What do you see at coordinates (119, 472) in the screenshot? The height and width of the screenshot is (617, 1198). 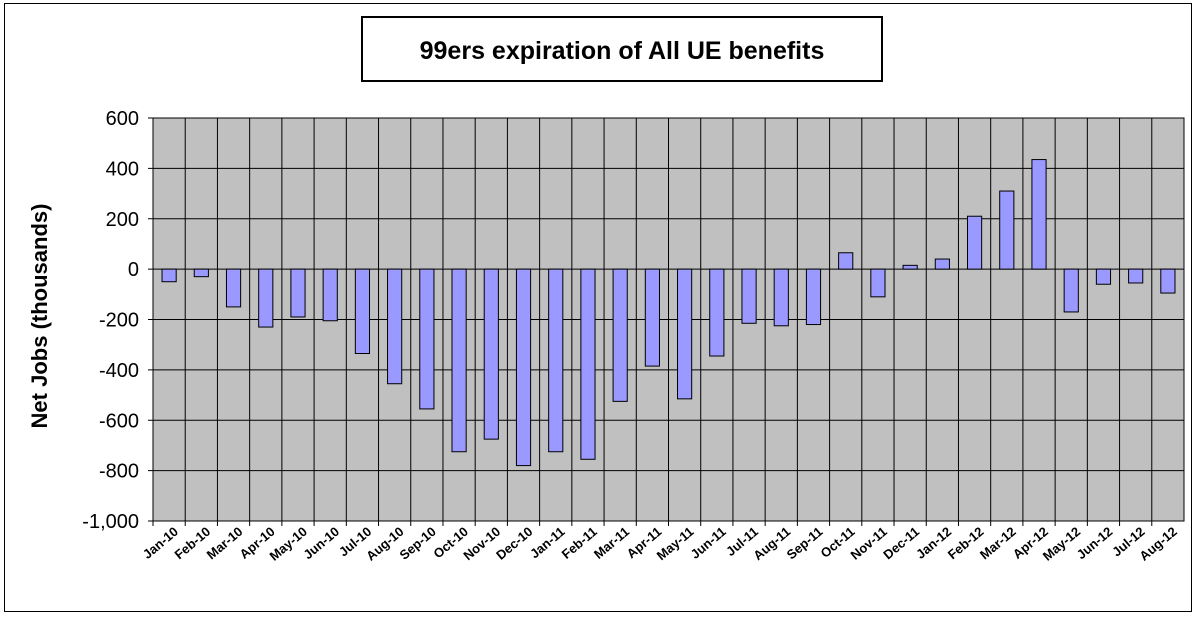 I see `y-tick-label: -800` at bounding box center [119, 472].